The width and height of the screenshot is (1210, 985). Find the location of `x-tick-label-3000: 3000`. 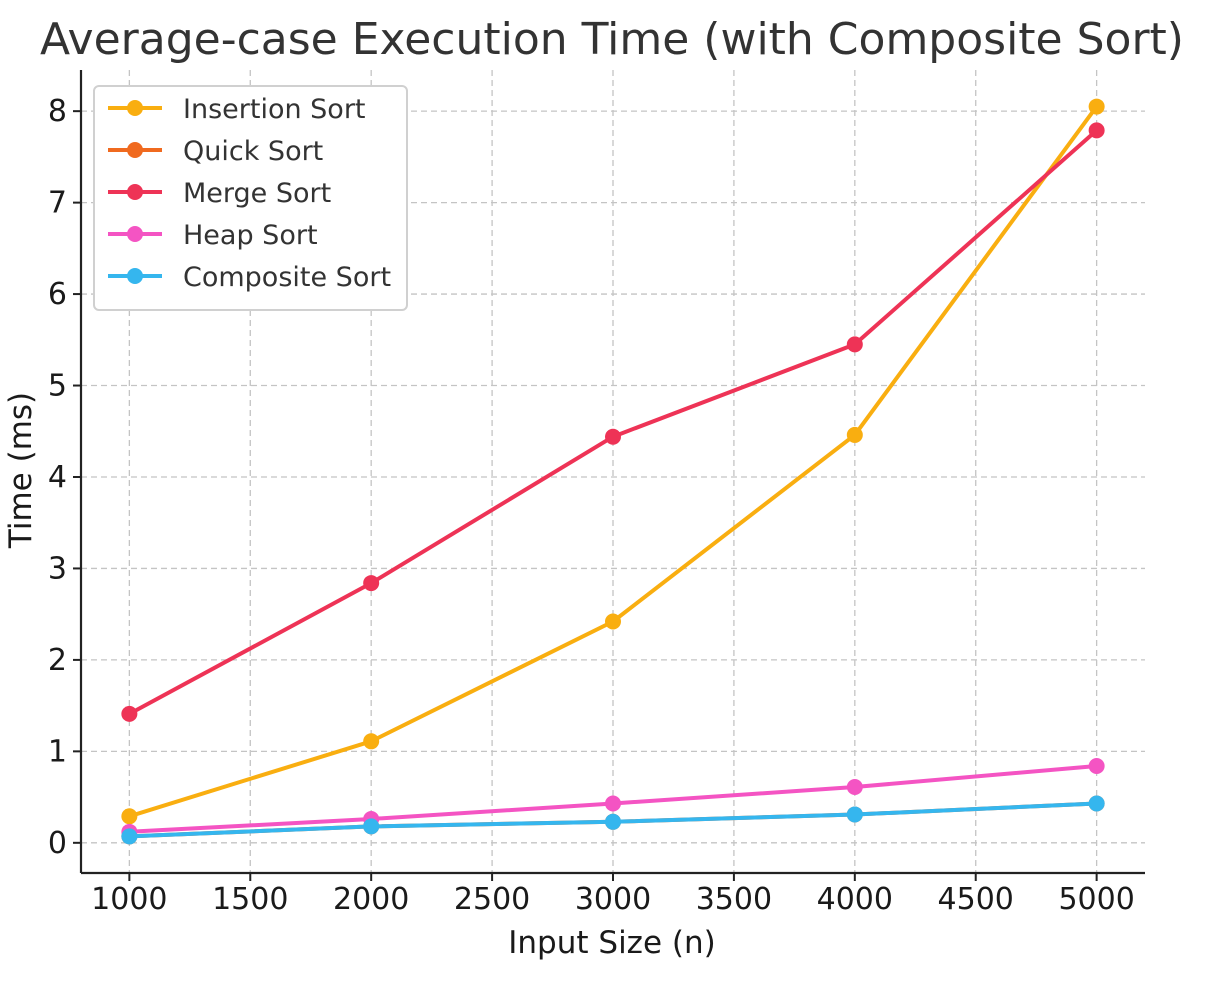

x-tick-label-3000: 3000 is located at coordinates (613, 899).